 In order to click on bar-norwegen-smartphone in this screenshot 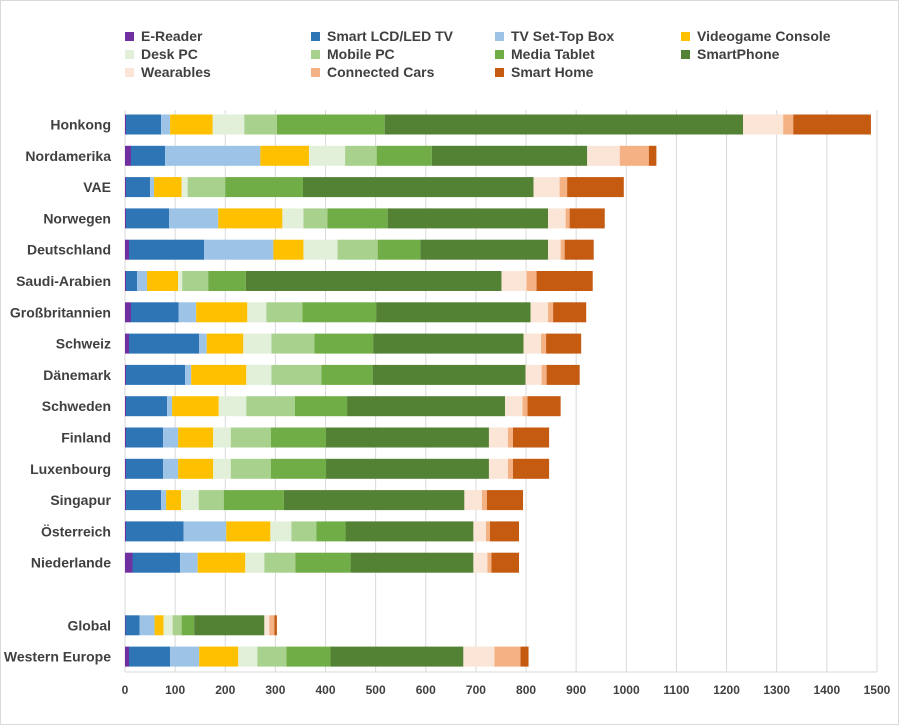, I will do `click(468, 218)`.